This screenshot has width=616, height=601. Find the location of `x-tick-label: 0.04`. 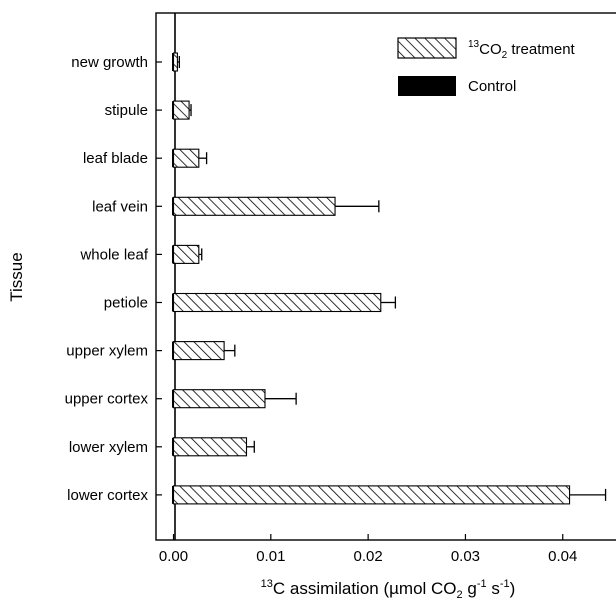

x-tick-label: 0.04 is located at coordinates (562, 556).